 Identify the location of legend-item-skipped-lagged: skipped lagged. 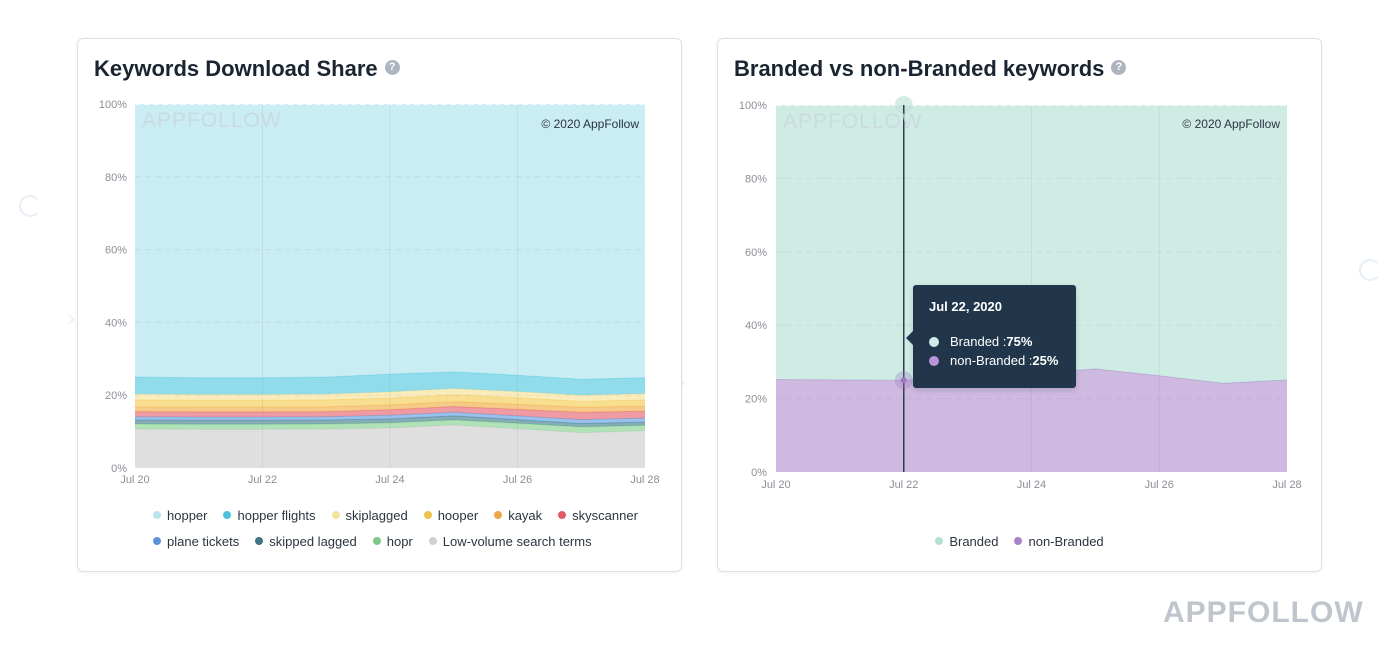
(306, 541).